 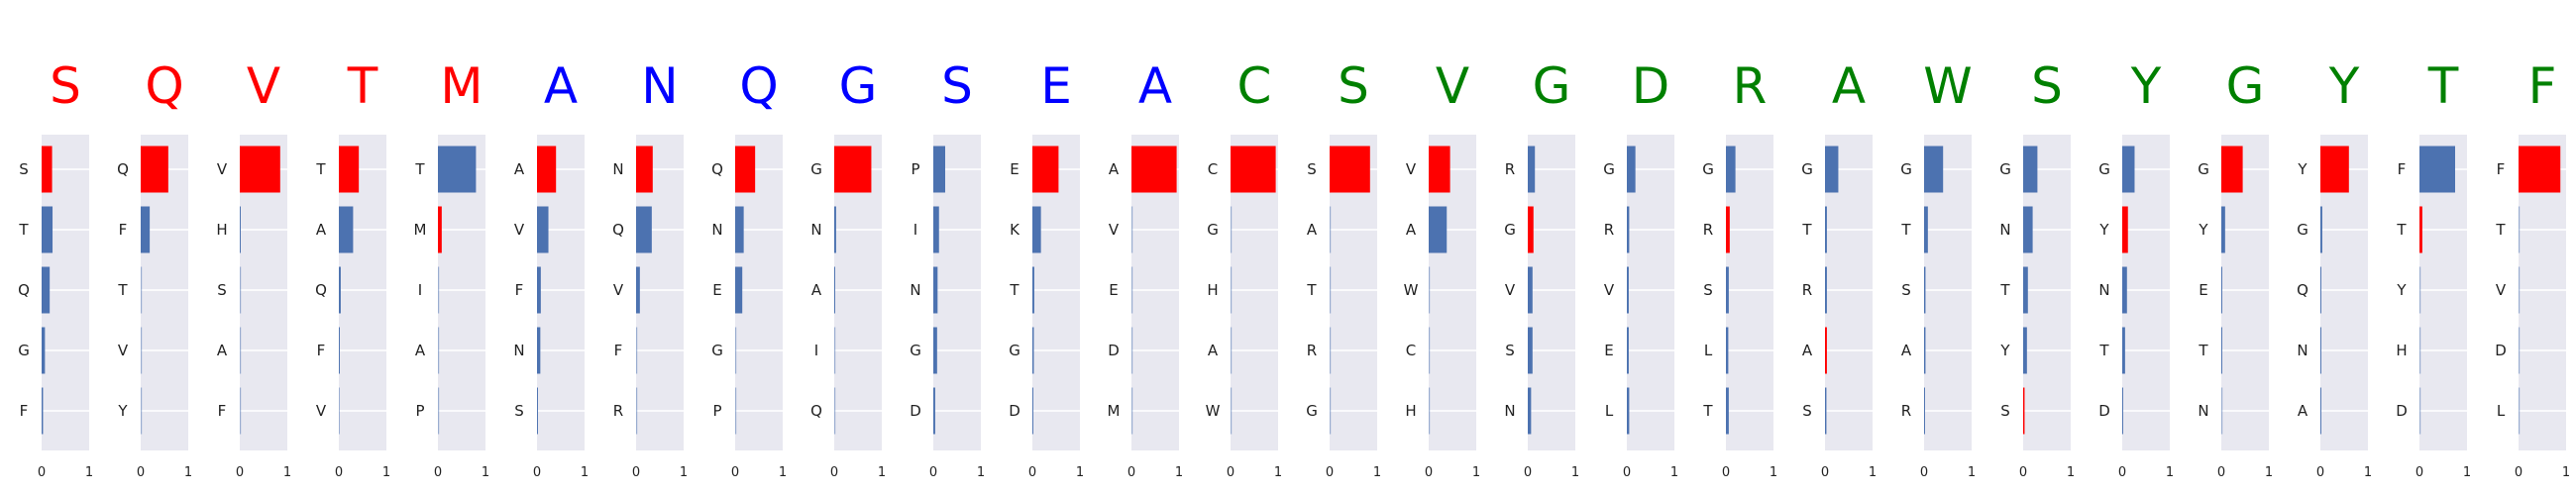 I want to click on residue-letter: S, so click(x=65, y=86).